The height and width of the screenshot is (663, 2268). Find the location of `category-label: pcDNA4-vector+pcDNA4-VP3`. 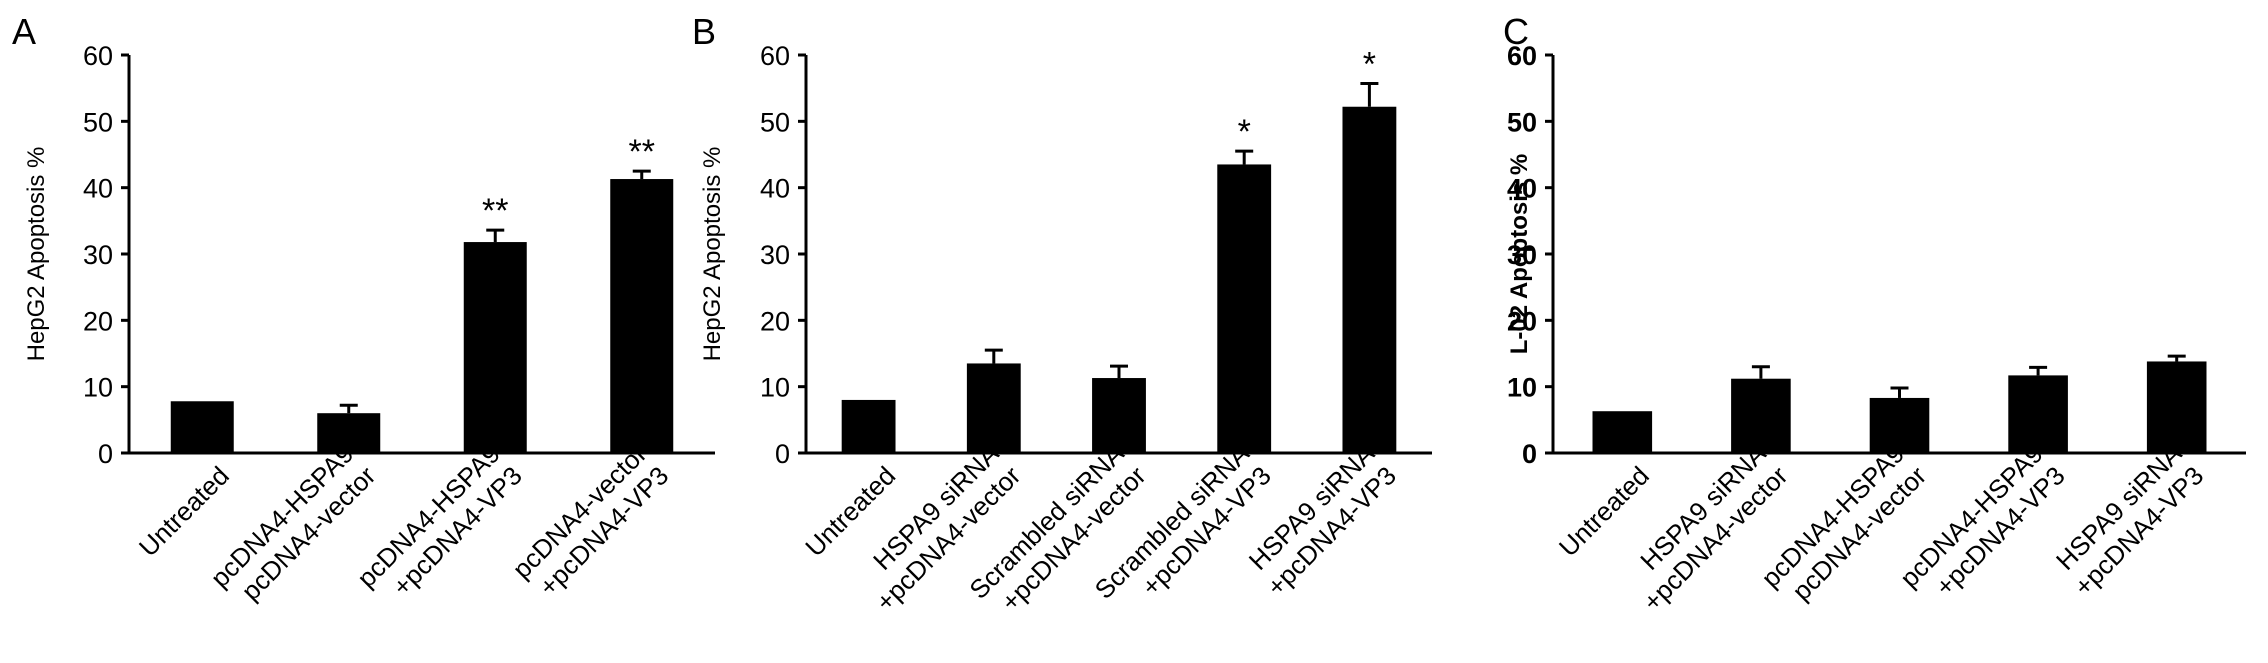

category-label: pcDNA4-vector+pcDNA4-VP3 is located at coordinates (591, 519).